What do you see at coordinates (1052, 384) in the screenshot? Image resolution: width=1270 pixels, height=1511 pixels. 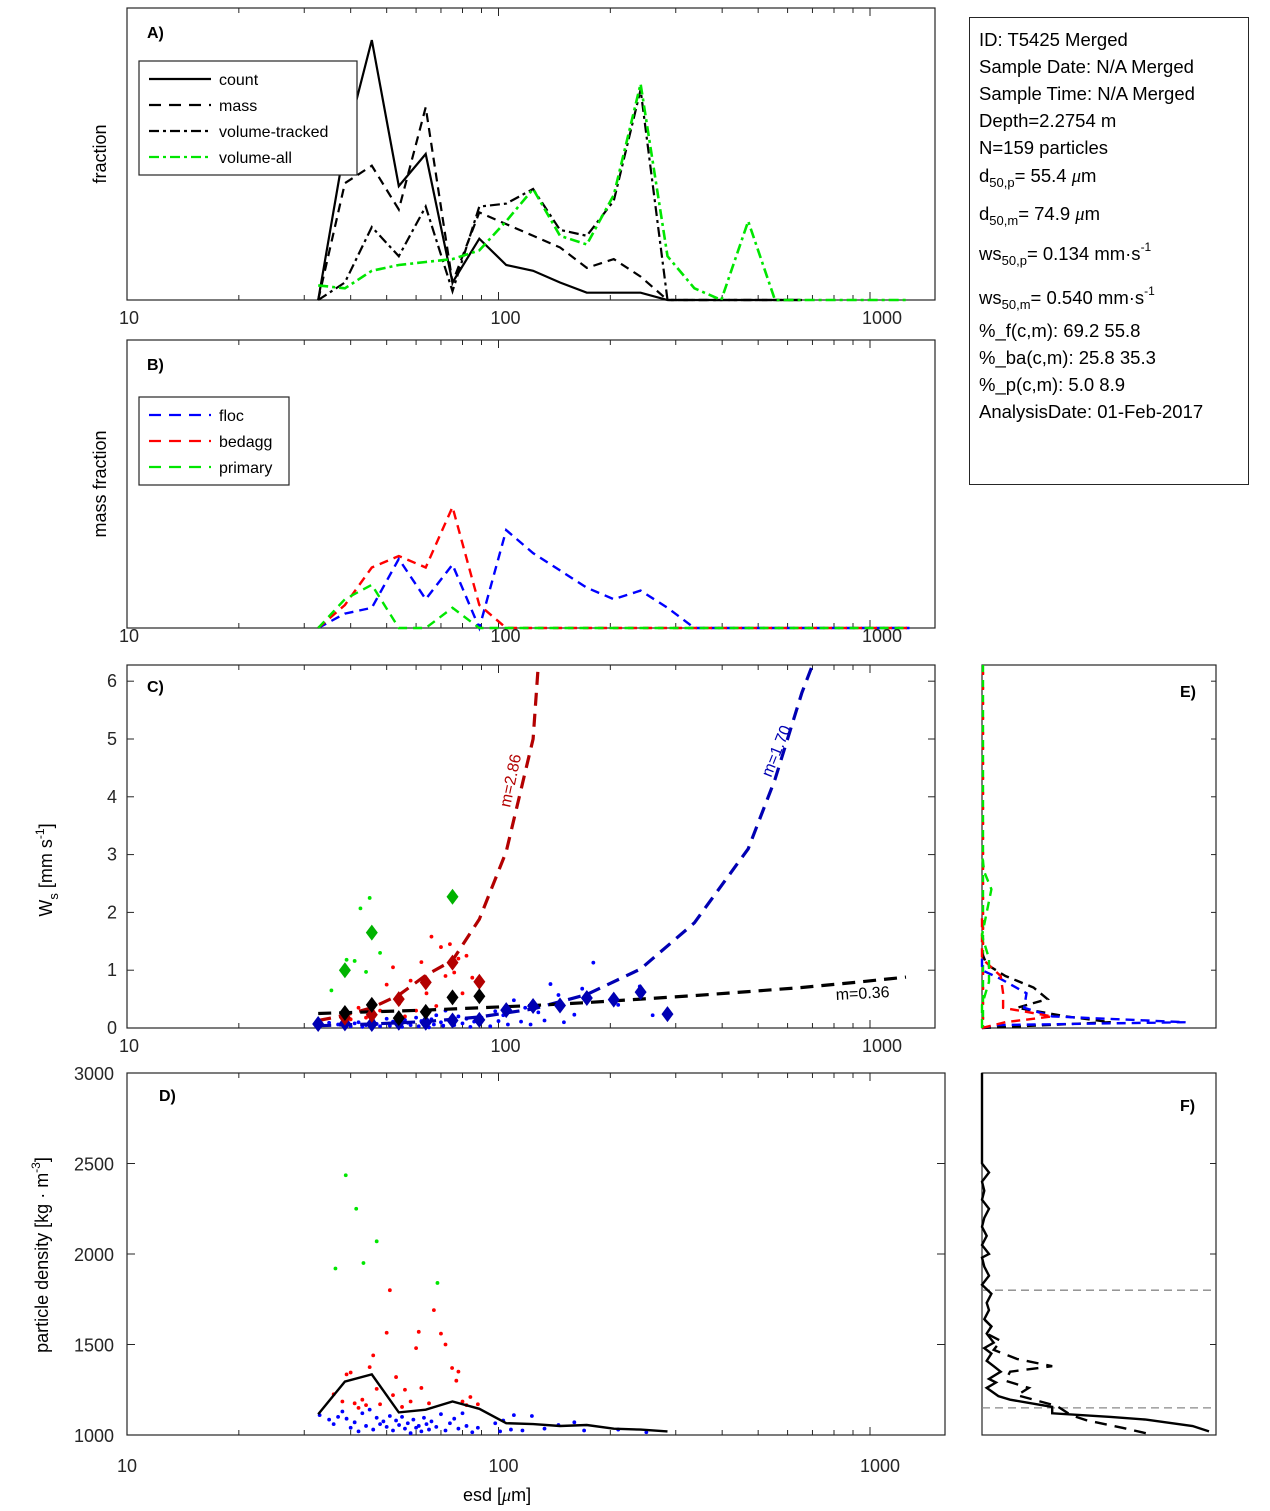 I see `info-pct-primary: %_p(c,m): 5.0 8.9` at bounding box center [1052, 384].